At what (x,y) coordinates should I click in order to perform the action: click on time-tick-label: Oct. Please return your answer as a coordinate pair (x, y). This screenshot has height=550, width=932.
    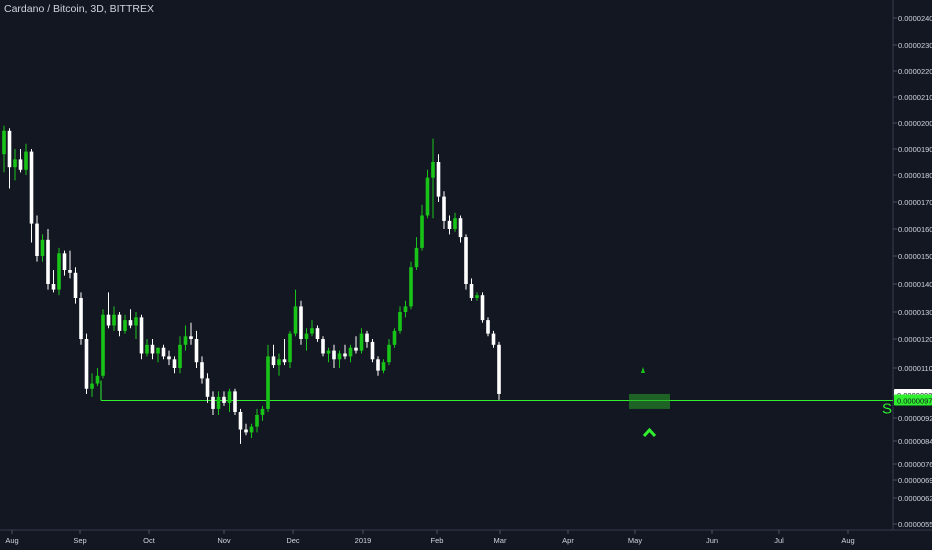
    Looking at the image, I should click on (149, 540).